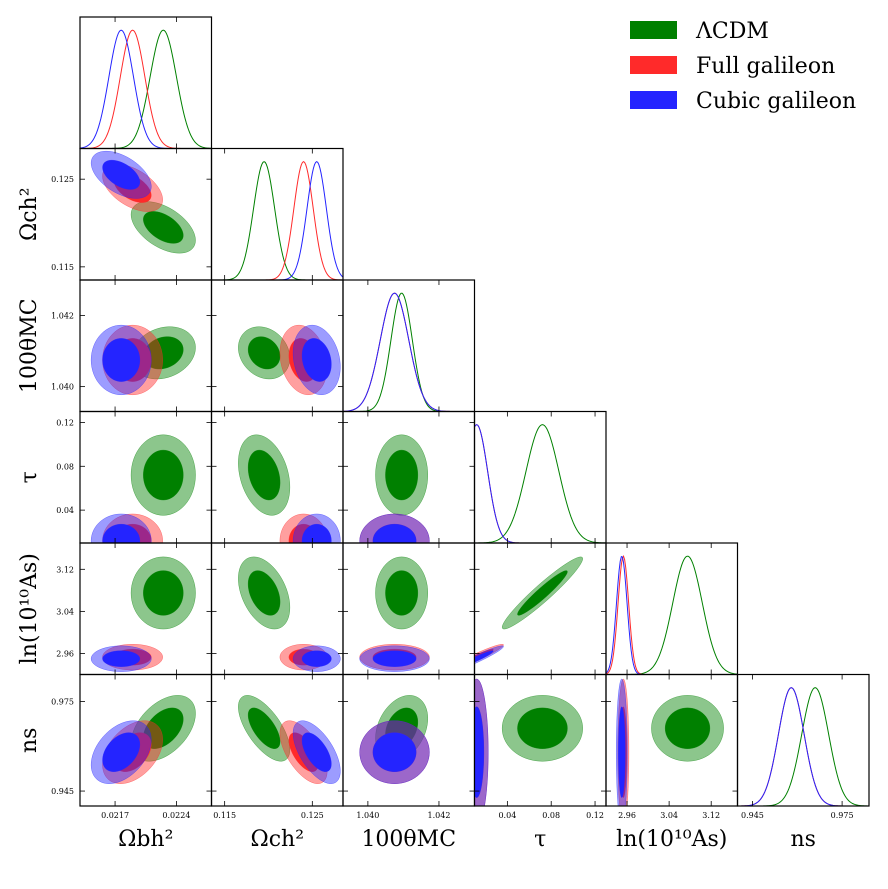 The width and height of the screenshot is (888, 889). I want to click on y-tick-label-omc-1: 0.125, so click(62, 179).